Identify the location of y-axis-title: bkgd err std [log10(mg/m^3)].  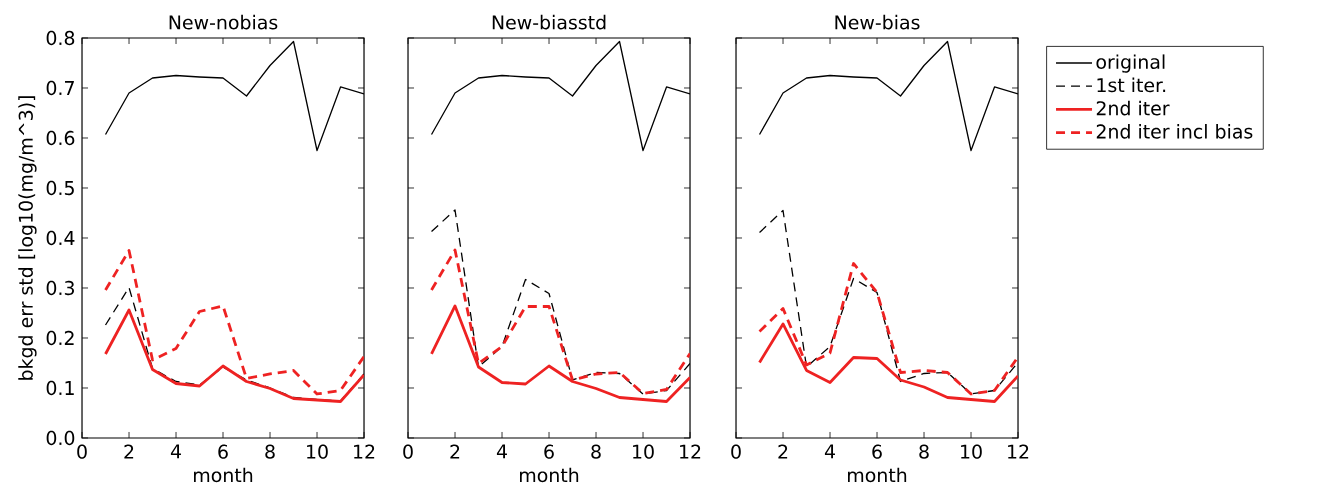
(27, 238).